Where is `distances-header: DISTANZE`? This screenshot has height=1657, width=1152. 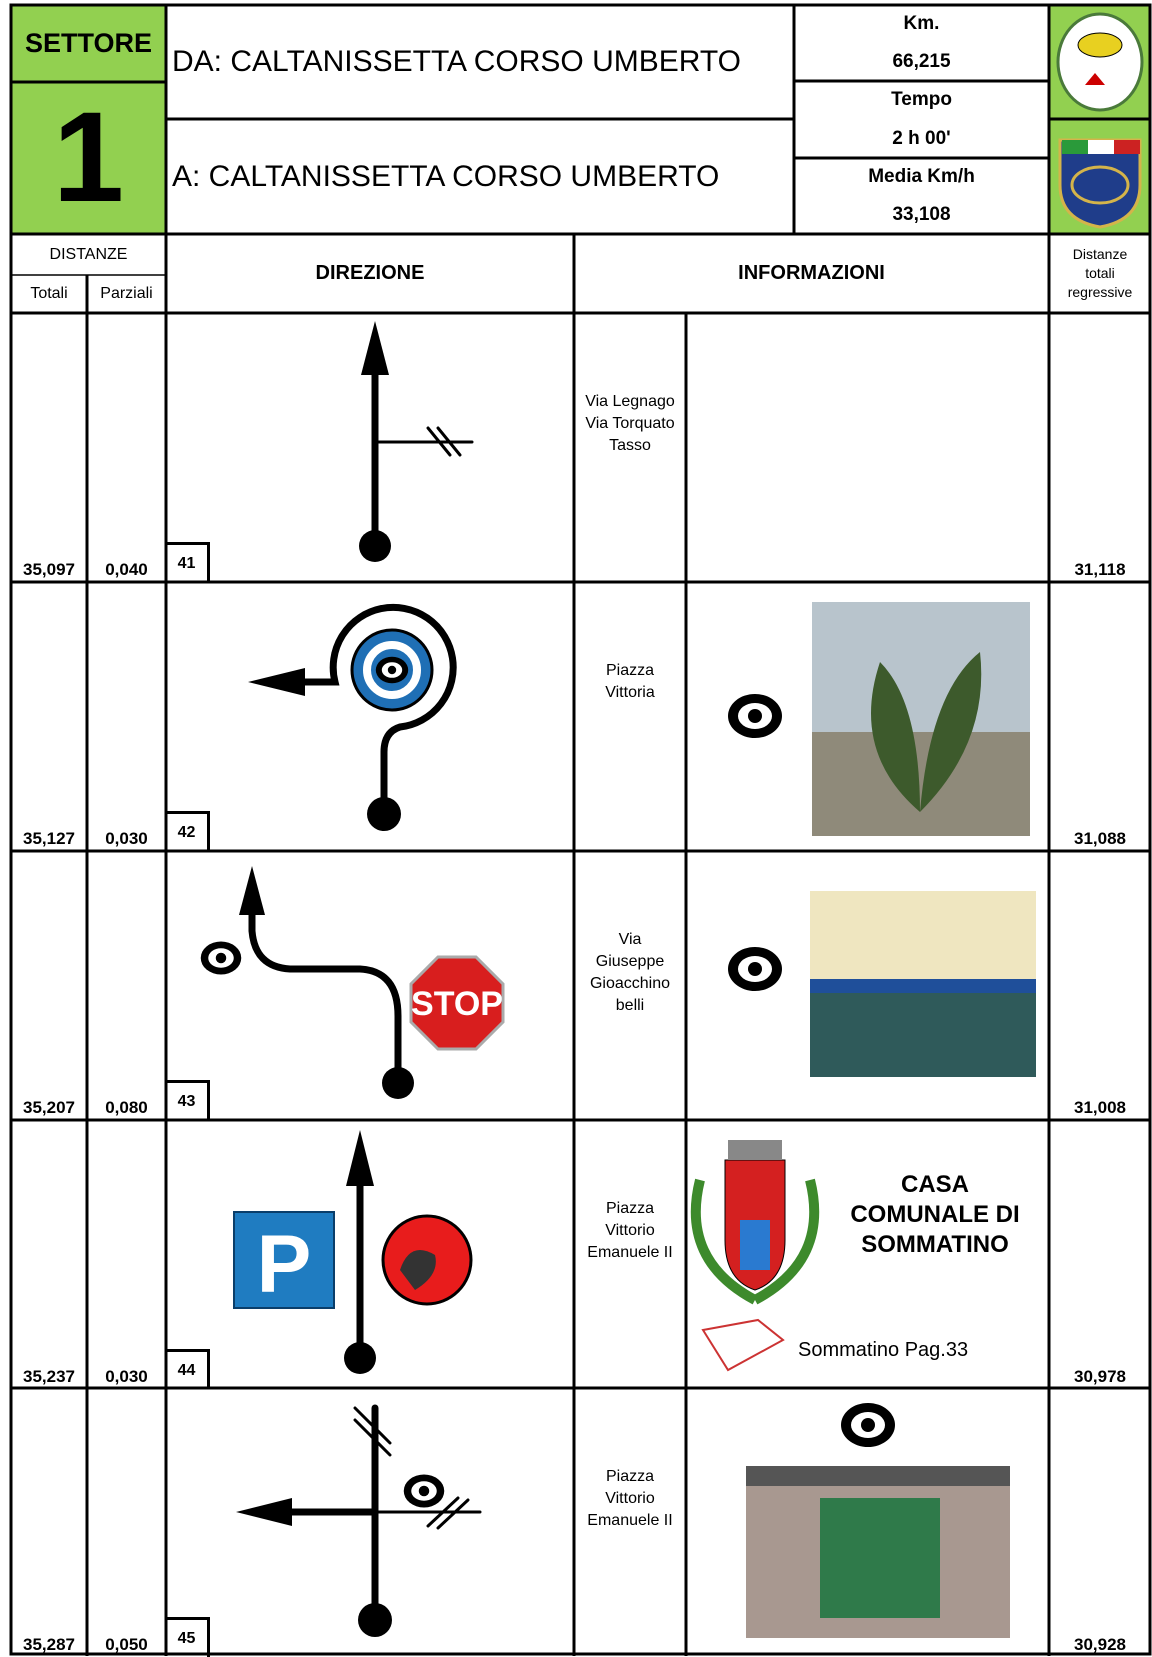
distances-header: DISTANZE is located at coordinates (88, 254).